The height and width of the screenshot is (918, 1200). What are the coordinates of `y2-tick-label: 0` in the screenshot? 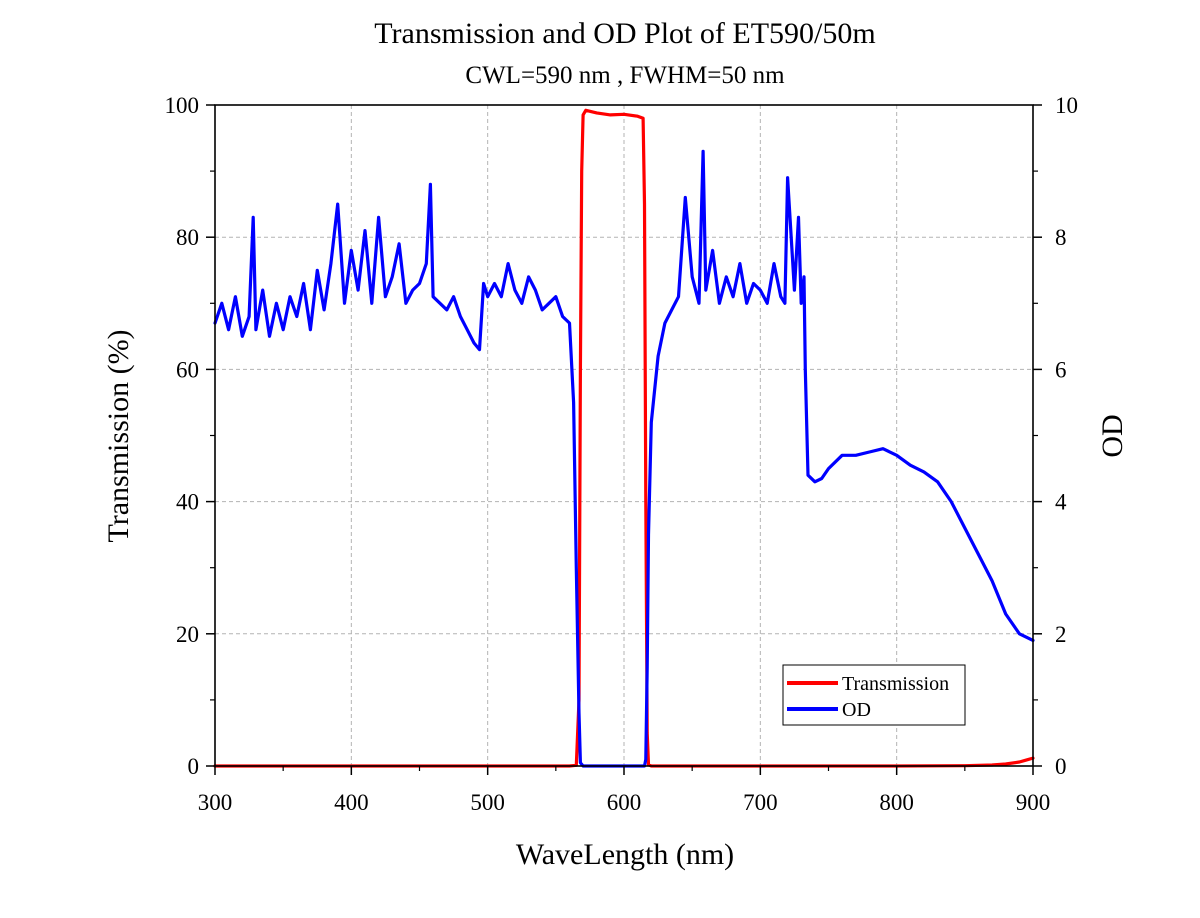 It's located at (1061, 766).